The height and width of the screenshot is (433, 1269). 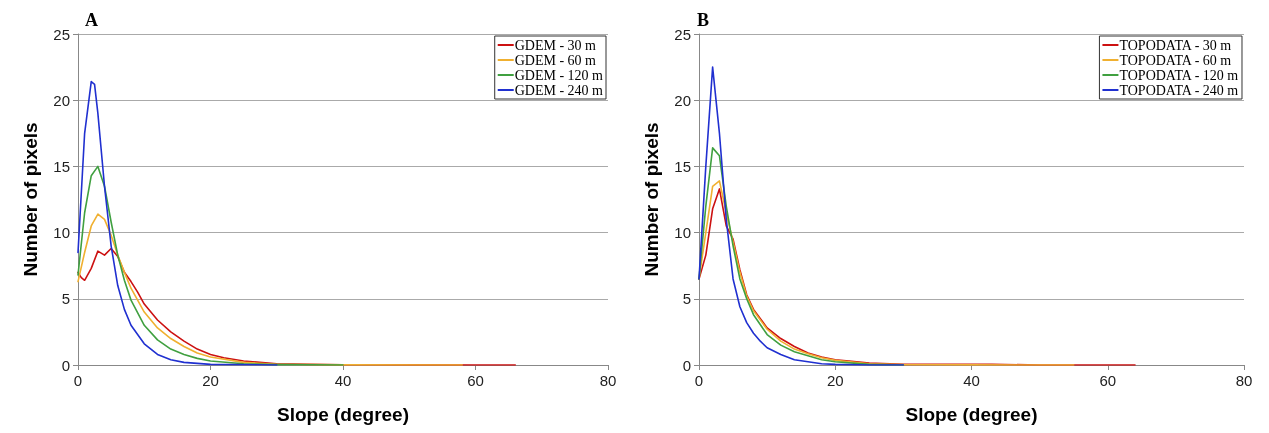 What do you see at coordinates (1179, 75) in the screenshot?
I see `legend-label: TOPODATA - 120 m` at bounding box center [1179, 75].